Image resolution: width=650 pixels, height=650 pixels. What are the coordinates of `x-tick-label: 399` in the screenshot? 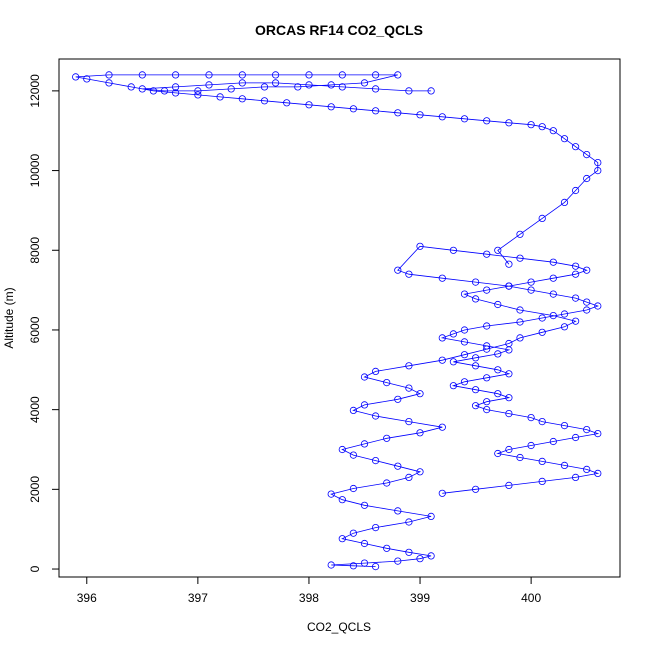 It's located at (420, 598).